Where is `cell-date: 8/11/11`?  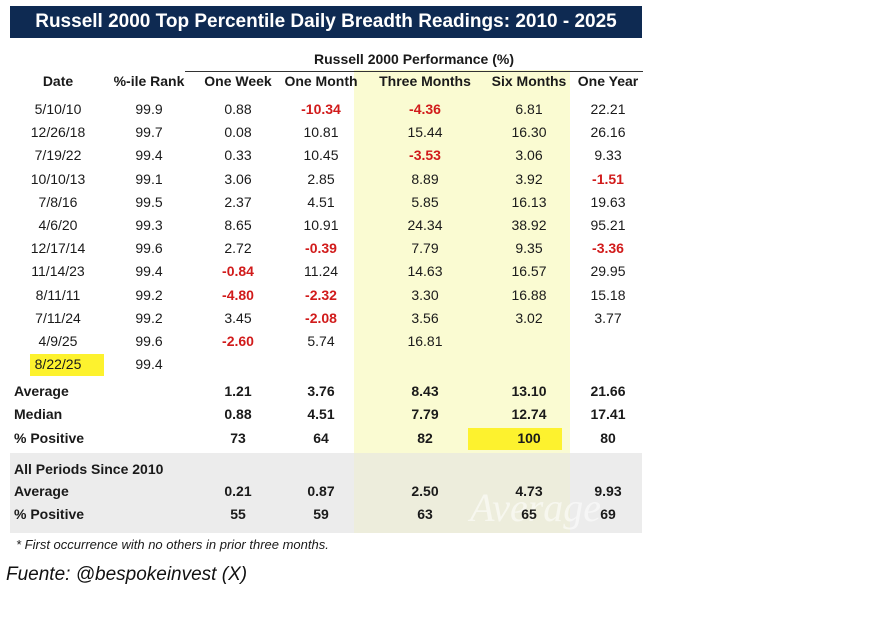 cell-date: 8/11/11 is located at coordinates (58, 294).